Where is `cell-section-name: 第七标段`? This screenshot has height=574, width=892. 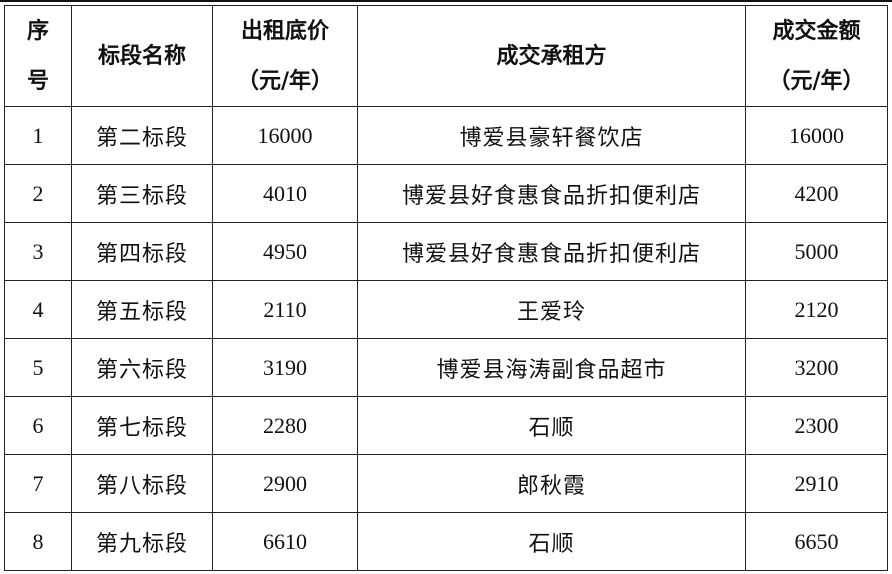 cell-section-name: 第七标段 is located at coordinates (142, 425).